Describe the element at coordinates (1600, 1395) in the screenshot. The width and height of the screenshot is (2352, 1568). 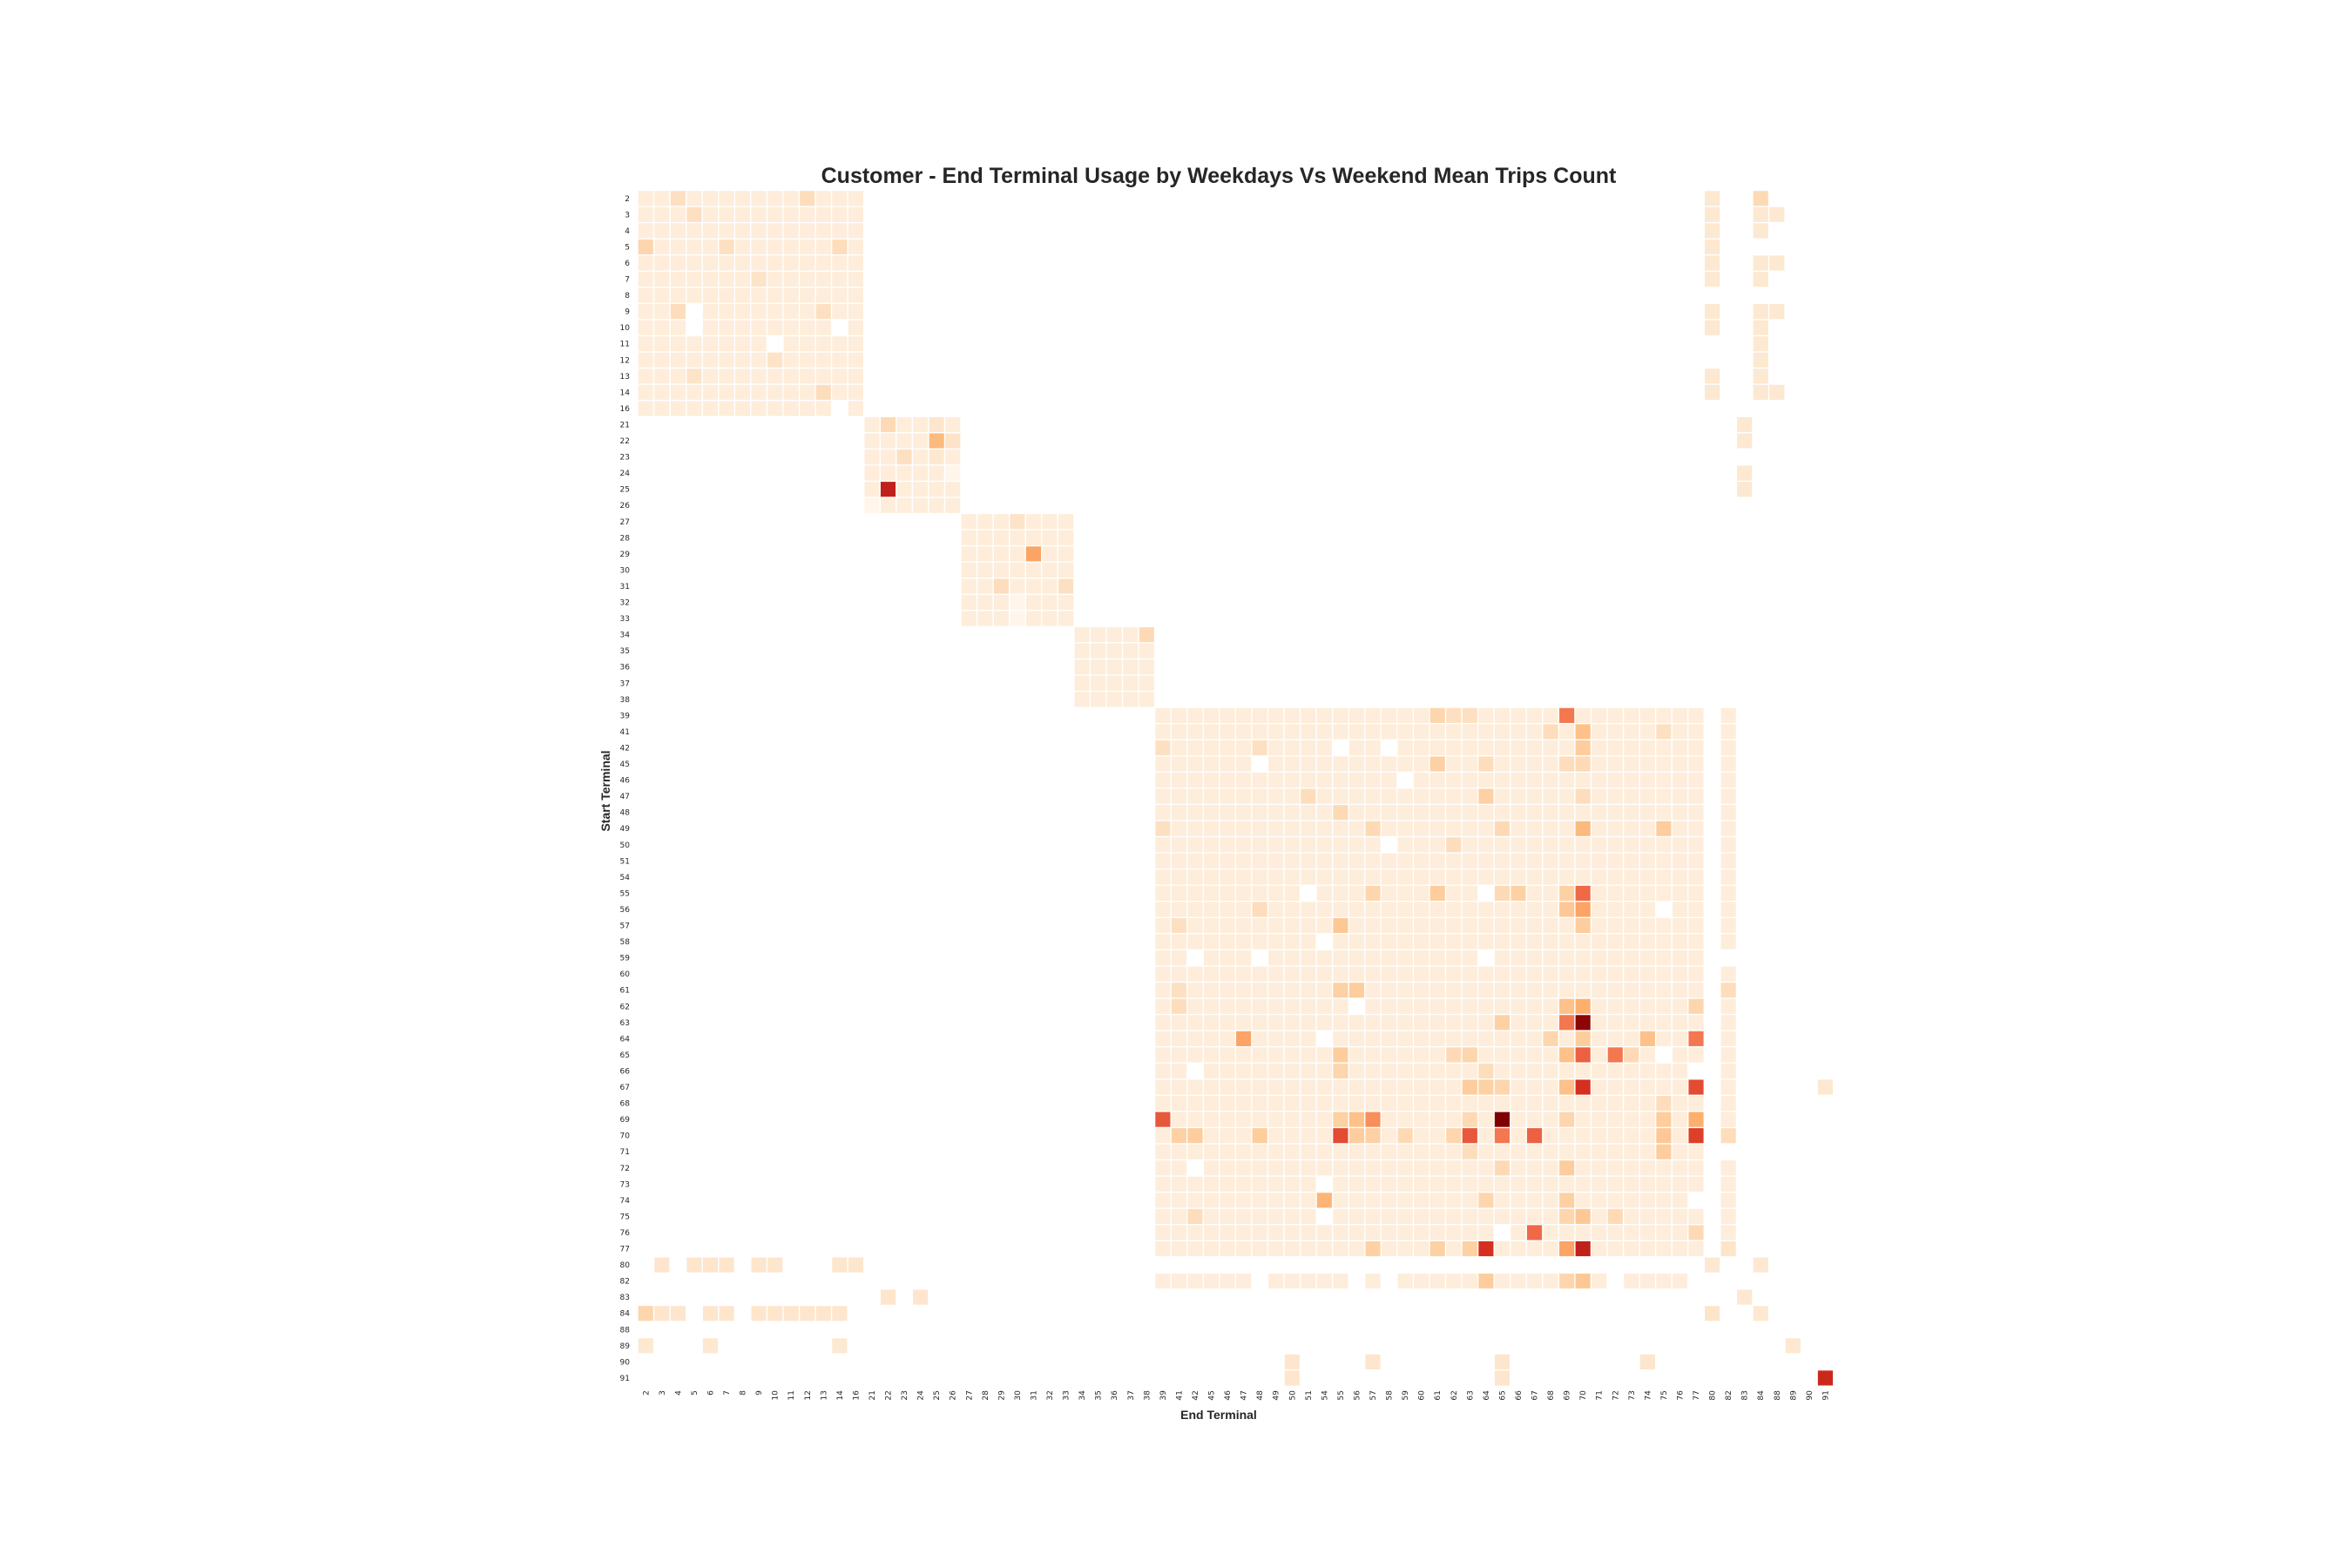
I see `x-tick-label: 71` at that location.